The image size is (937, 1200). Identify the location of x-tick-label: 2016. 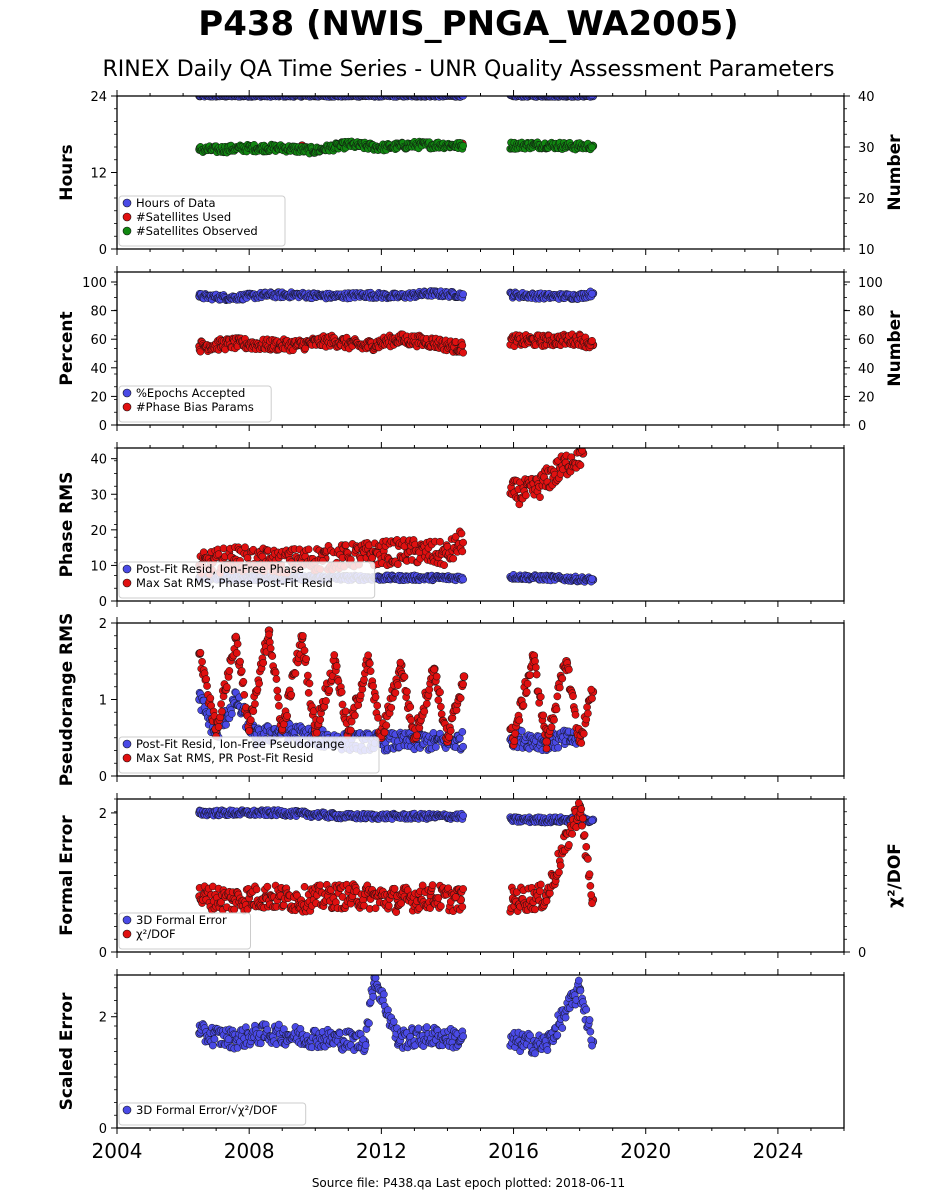
(513, 1151).